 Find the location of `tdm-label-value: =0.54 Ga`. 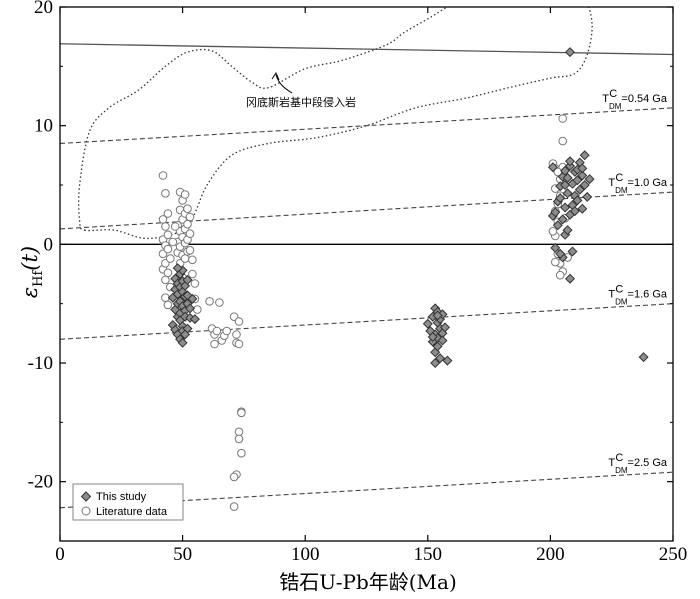

tdm-label-value: =0.54 Ga is located at coordinates (644, 99).